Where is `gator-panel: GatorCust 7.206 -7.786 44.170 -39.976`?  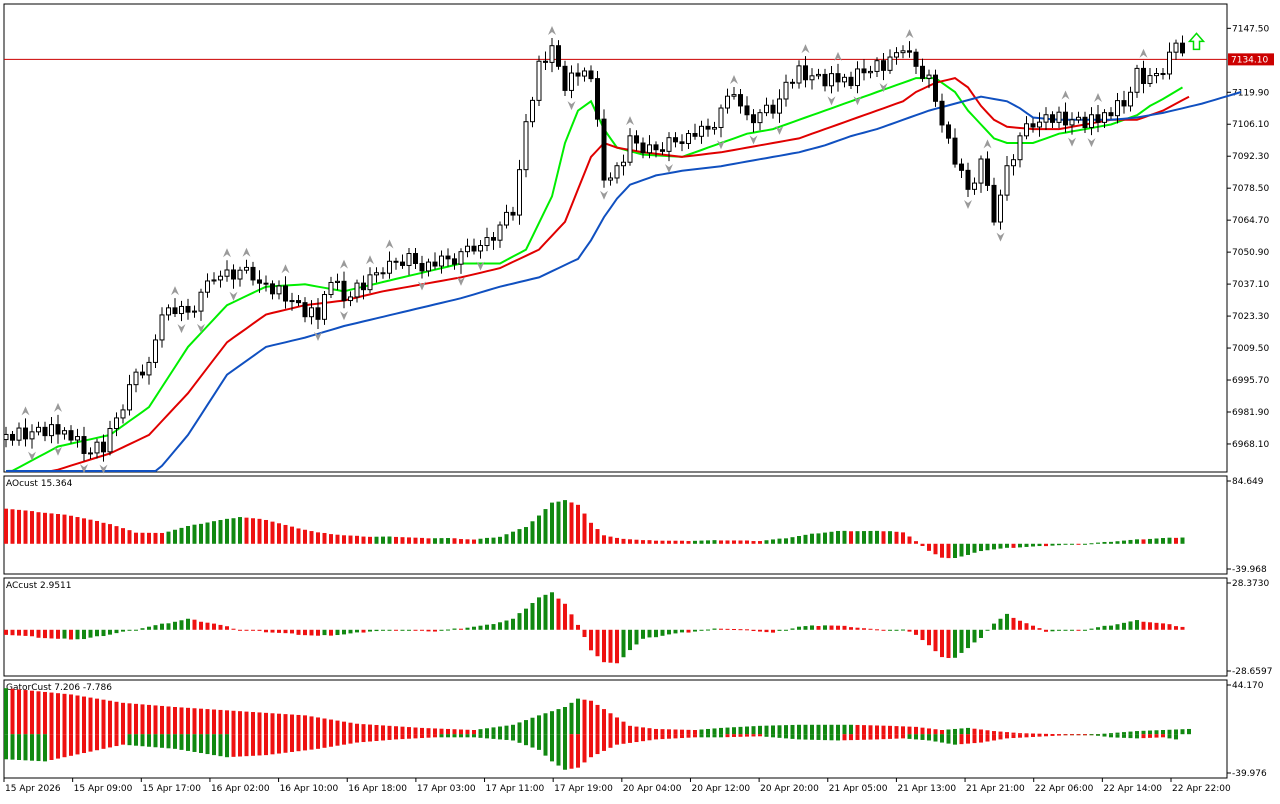
gator-panel: GatorCust 7.206 -7.786 44.170 -39.976 is located at coordinates (635, 729).